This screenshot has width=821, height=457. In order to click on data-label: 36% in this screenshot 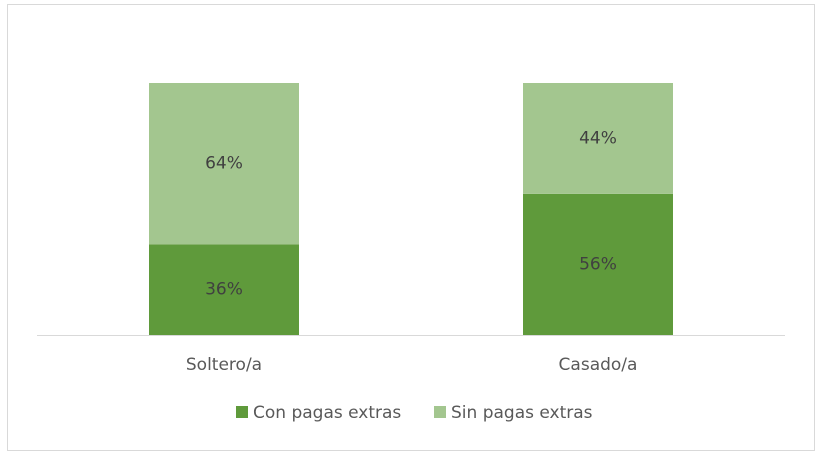, I will do `click(224, 290)`.